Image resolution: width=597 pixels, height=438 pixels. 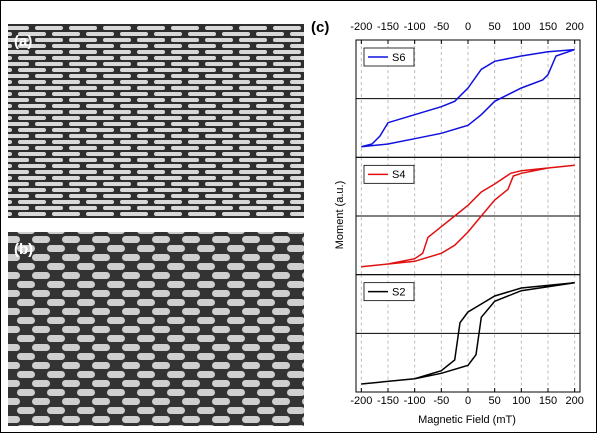 What do you see at coordinates (467, 420) in the screenshot?
I see `x-axis-label: Magnetic Field (mT)` at bounding box center [467, 420].